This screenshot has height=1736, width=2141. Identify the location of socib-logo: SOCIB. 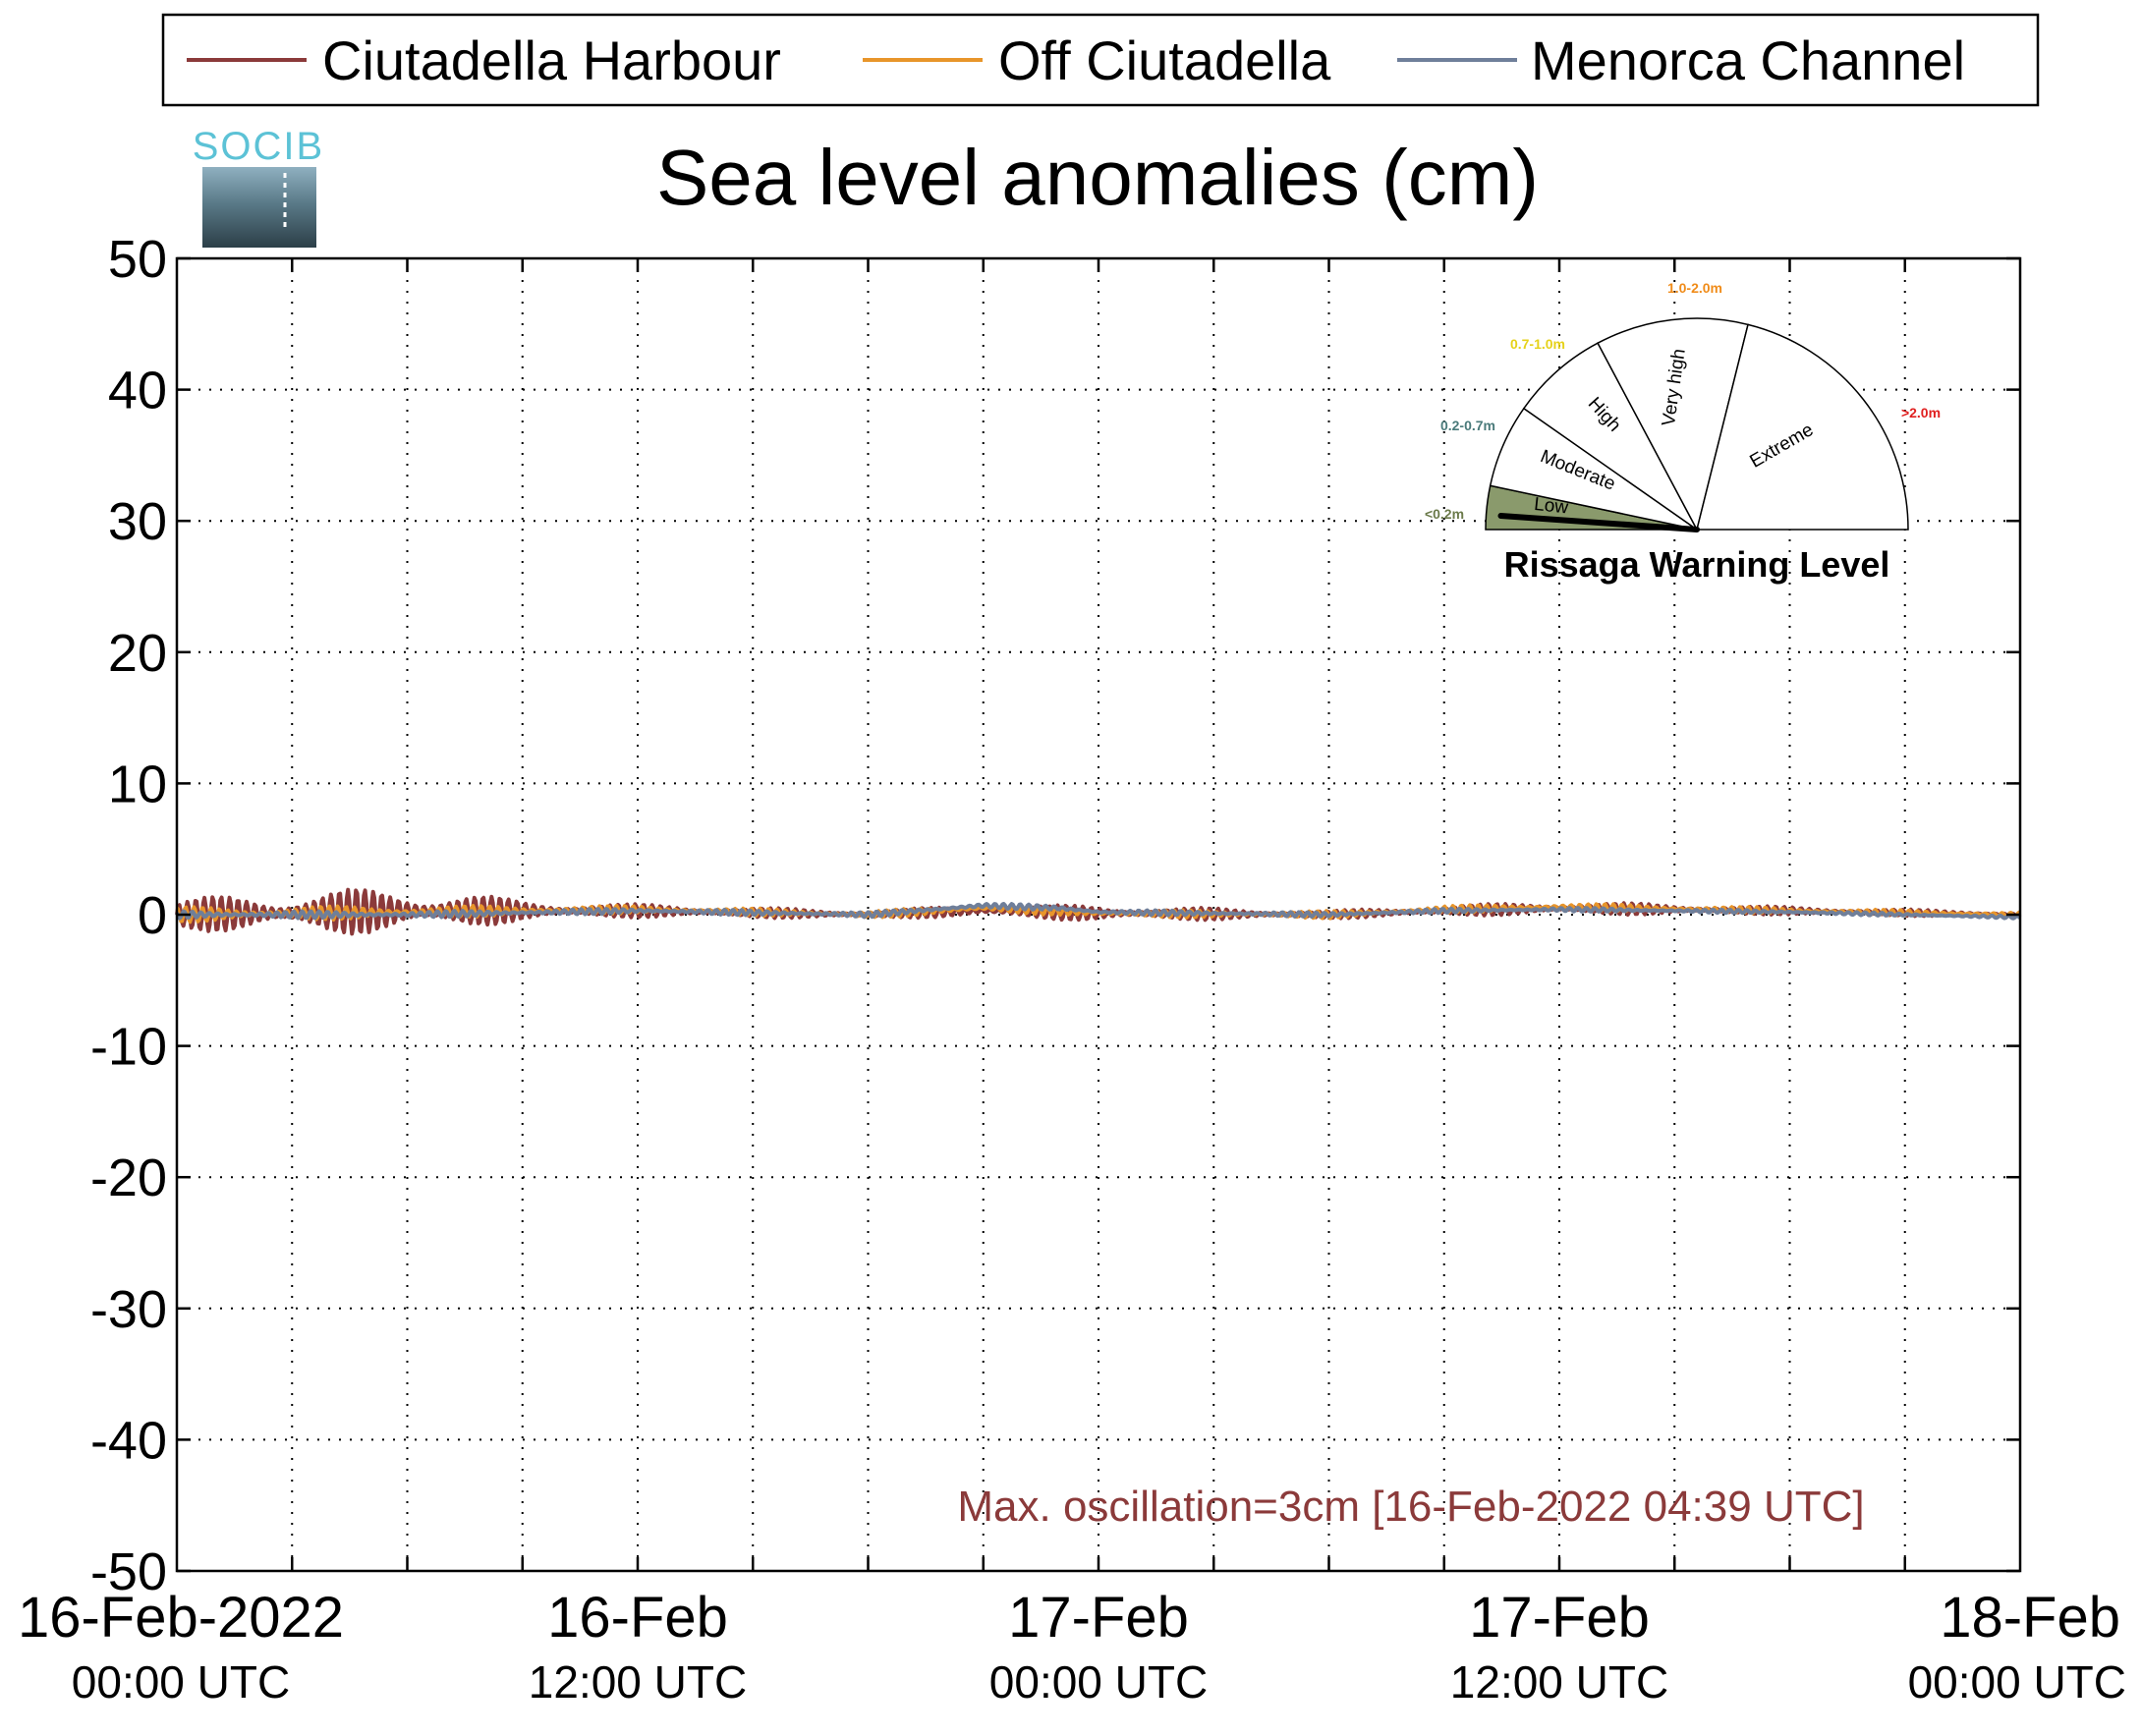
(258, 186).